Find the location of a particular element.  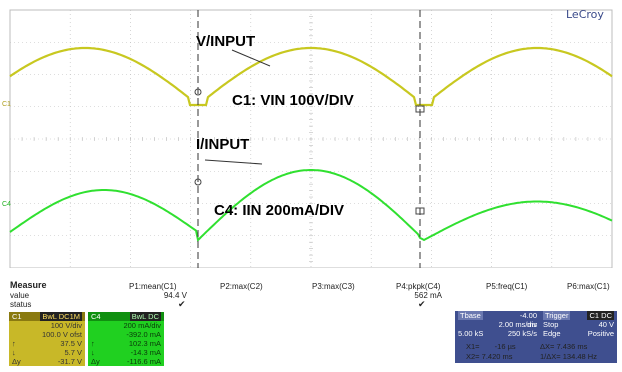

c1-row2-key: ↓ is located at coordinates (14, 352).